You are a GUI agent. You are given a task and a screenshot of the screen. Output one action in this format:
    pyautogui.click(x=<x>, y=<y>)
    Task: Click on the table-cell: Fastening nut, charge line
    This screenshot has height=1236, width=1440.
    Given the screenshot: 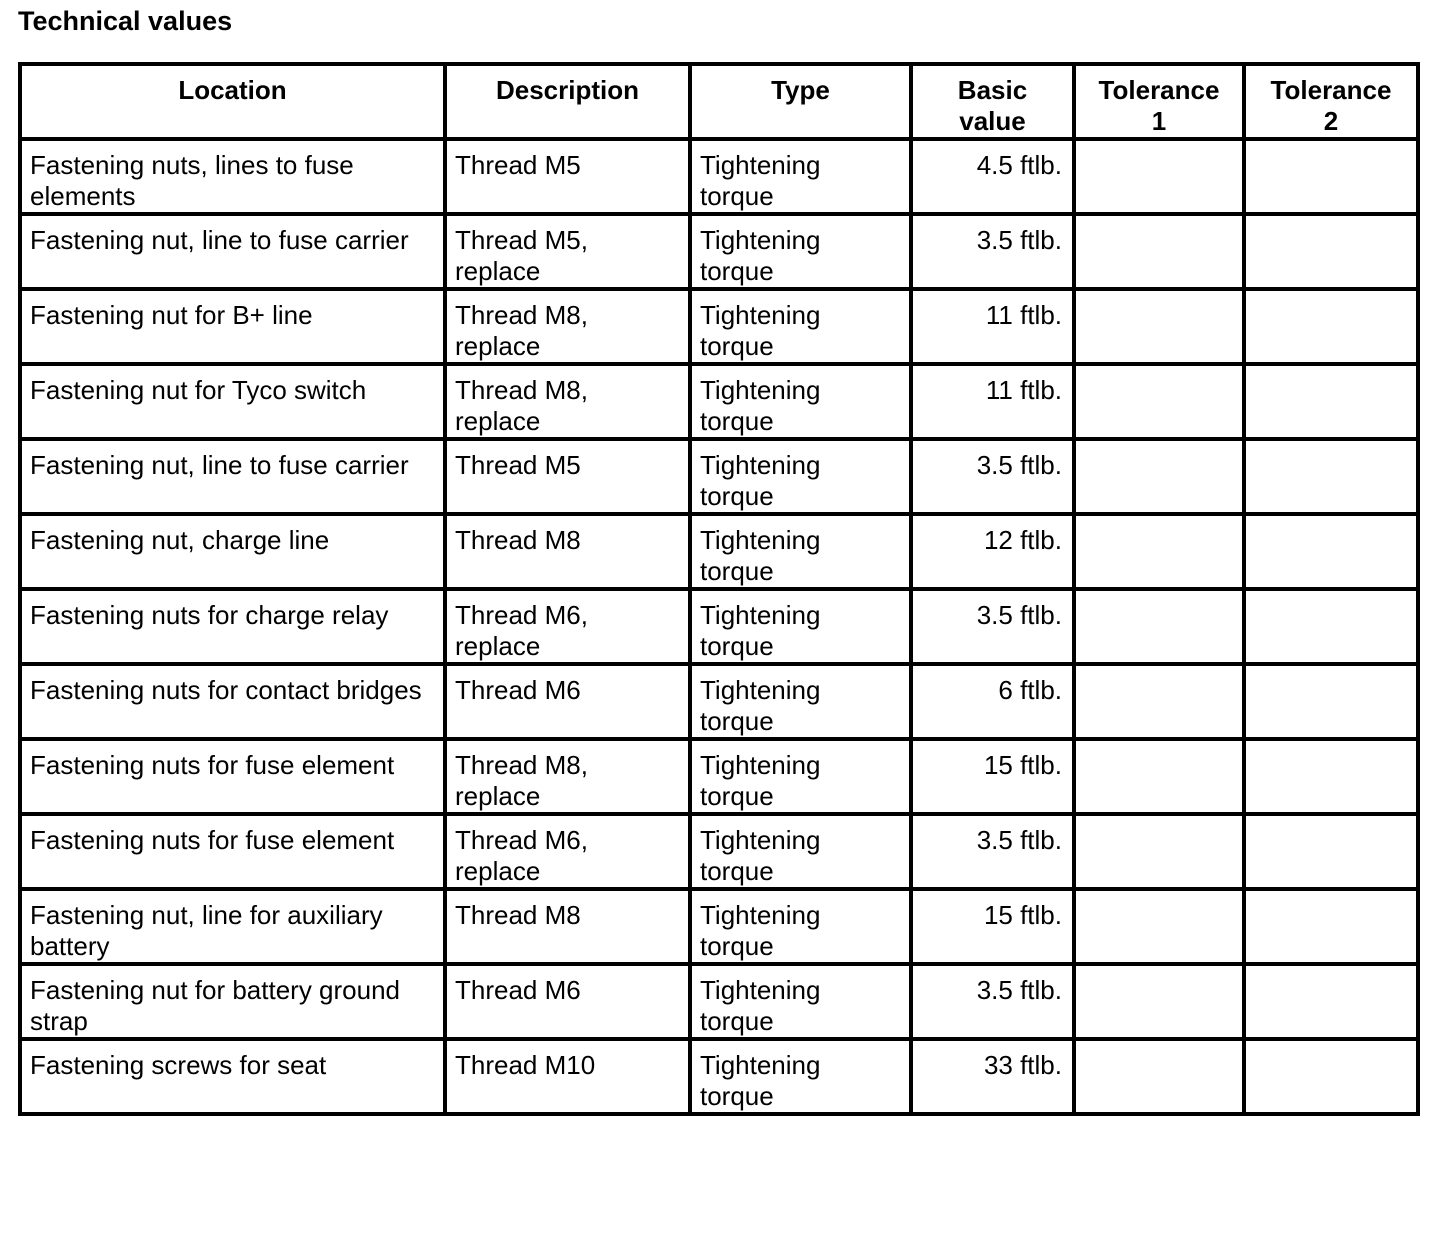 What is the action you would take?
    pyautogui.click(x=232, y=551)
    